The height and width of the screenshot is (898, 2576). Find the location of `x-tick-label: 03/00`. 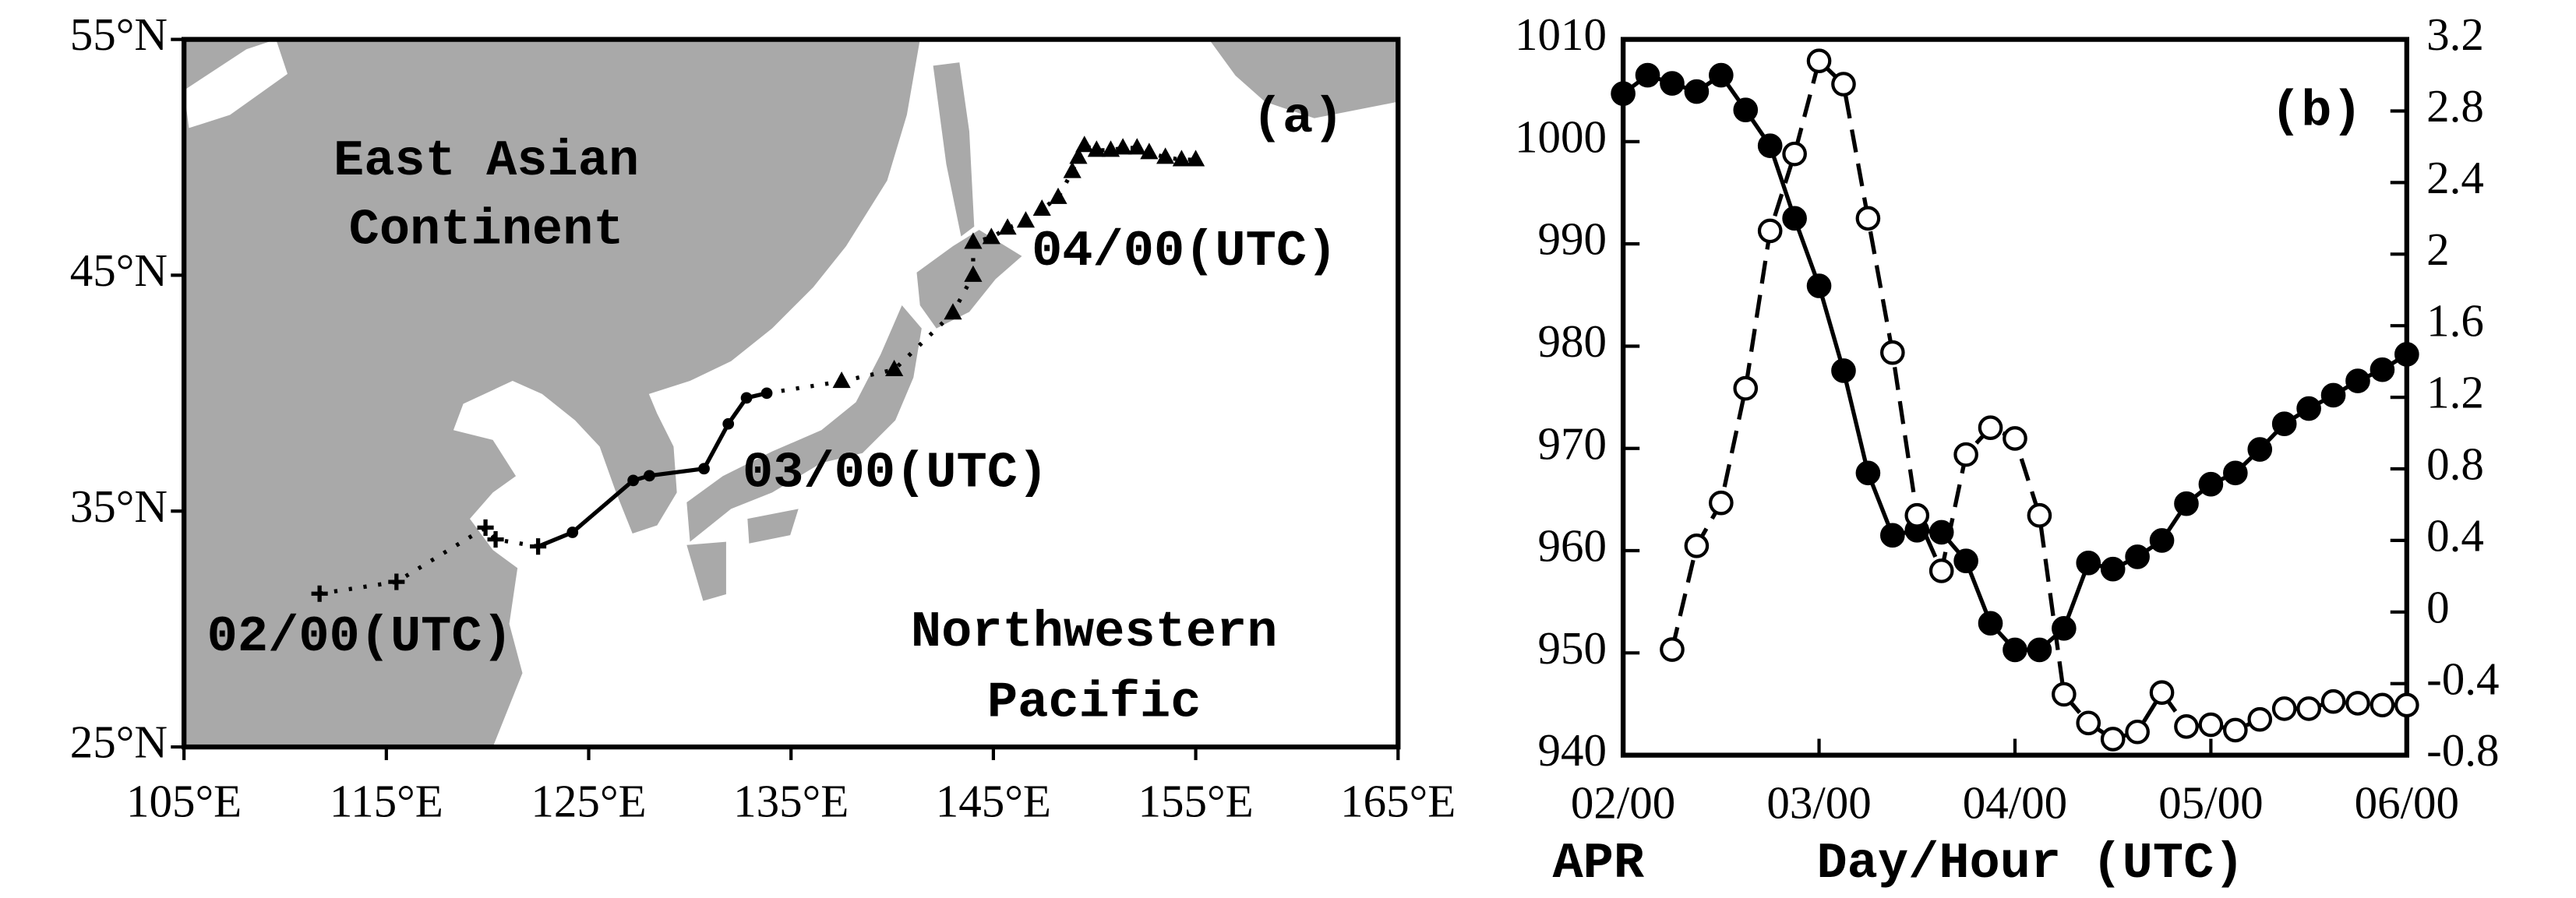

x-tick-label: 03/00 is located at coordinates (1818, 803).